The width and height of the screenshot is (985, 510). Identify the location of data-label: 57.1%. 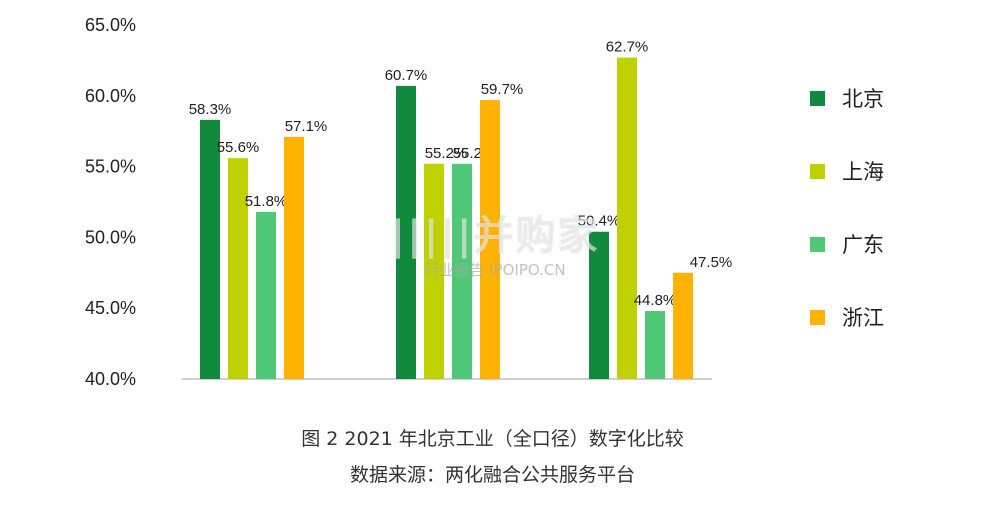
(306, 126).